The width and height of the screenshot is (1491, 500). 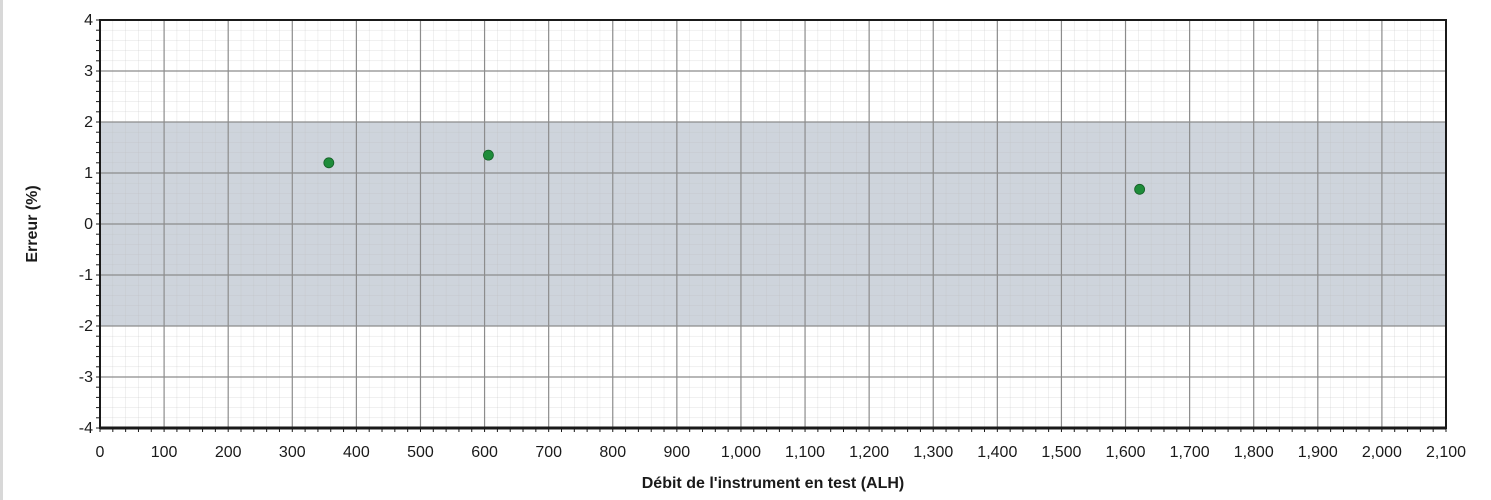 I want to click on y-tick-label: -3, so click(x=86, y=377).